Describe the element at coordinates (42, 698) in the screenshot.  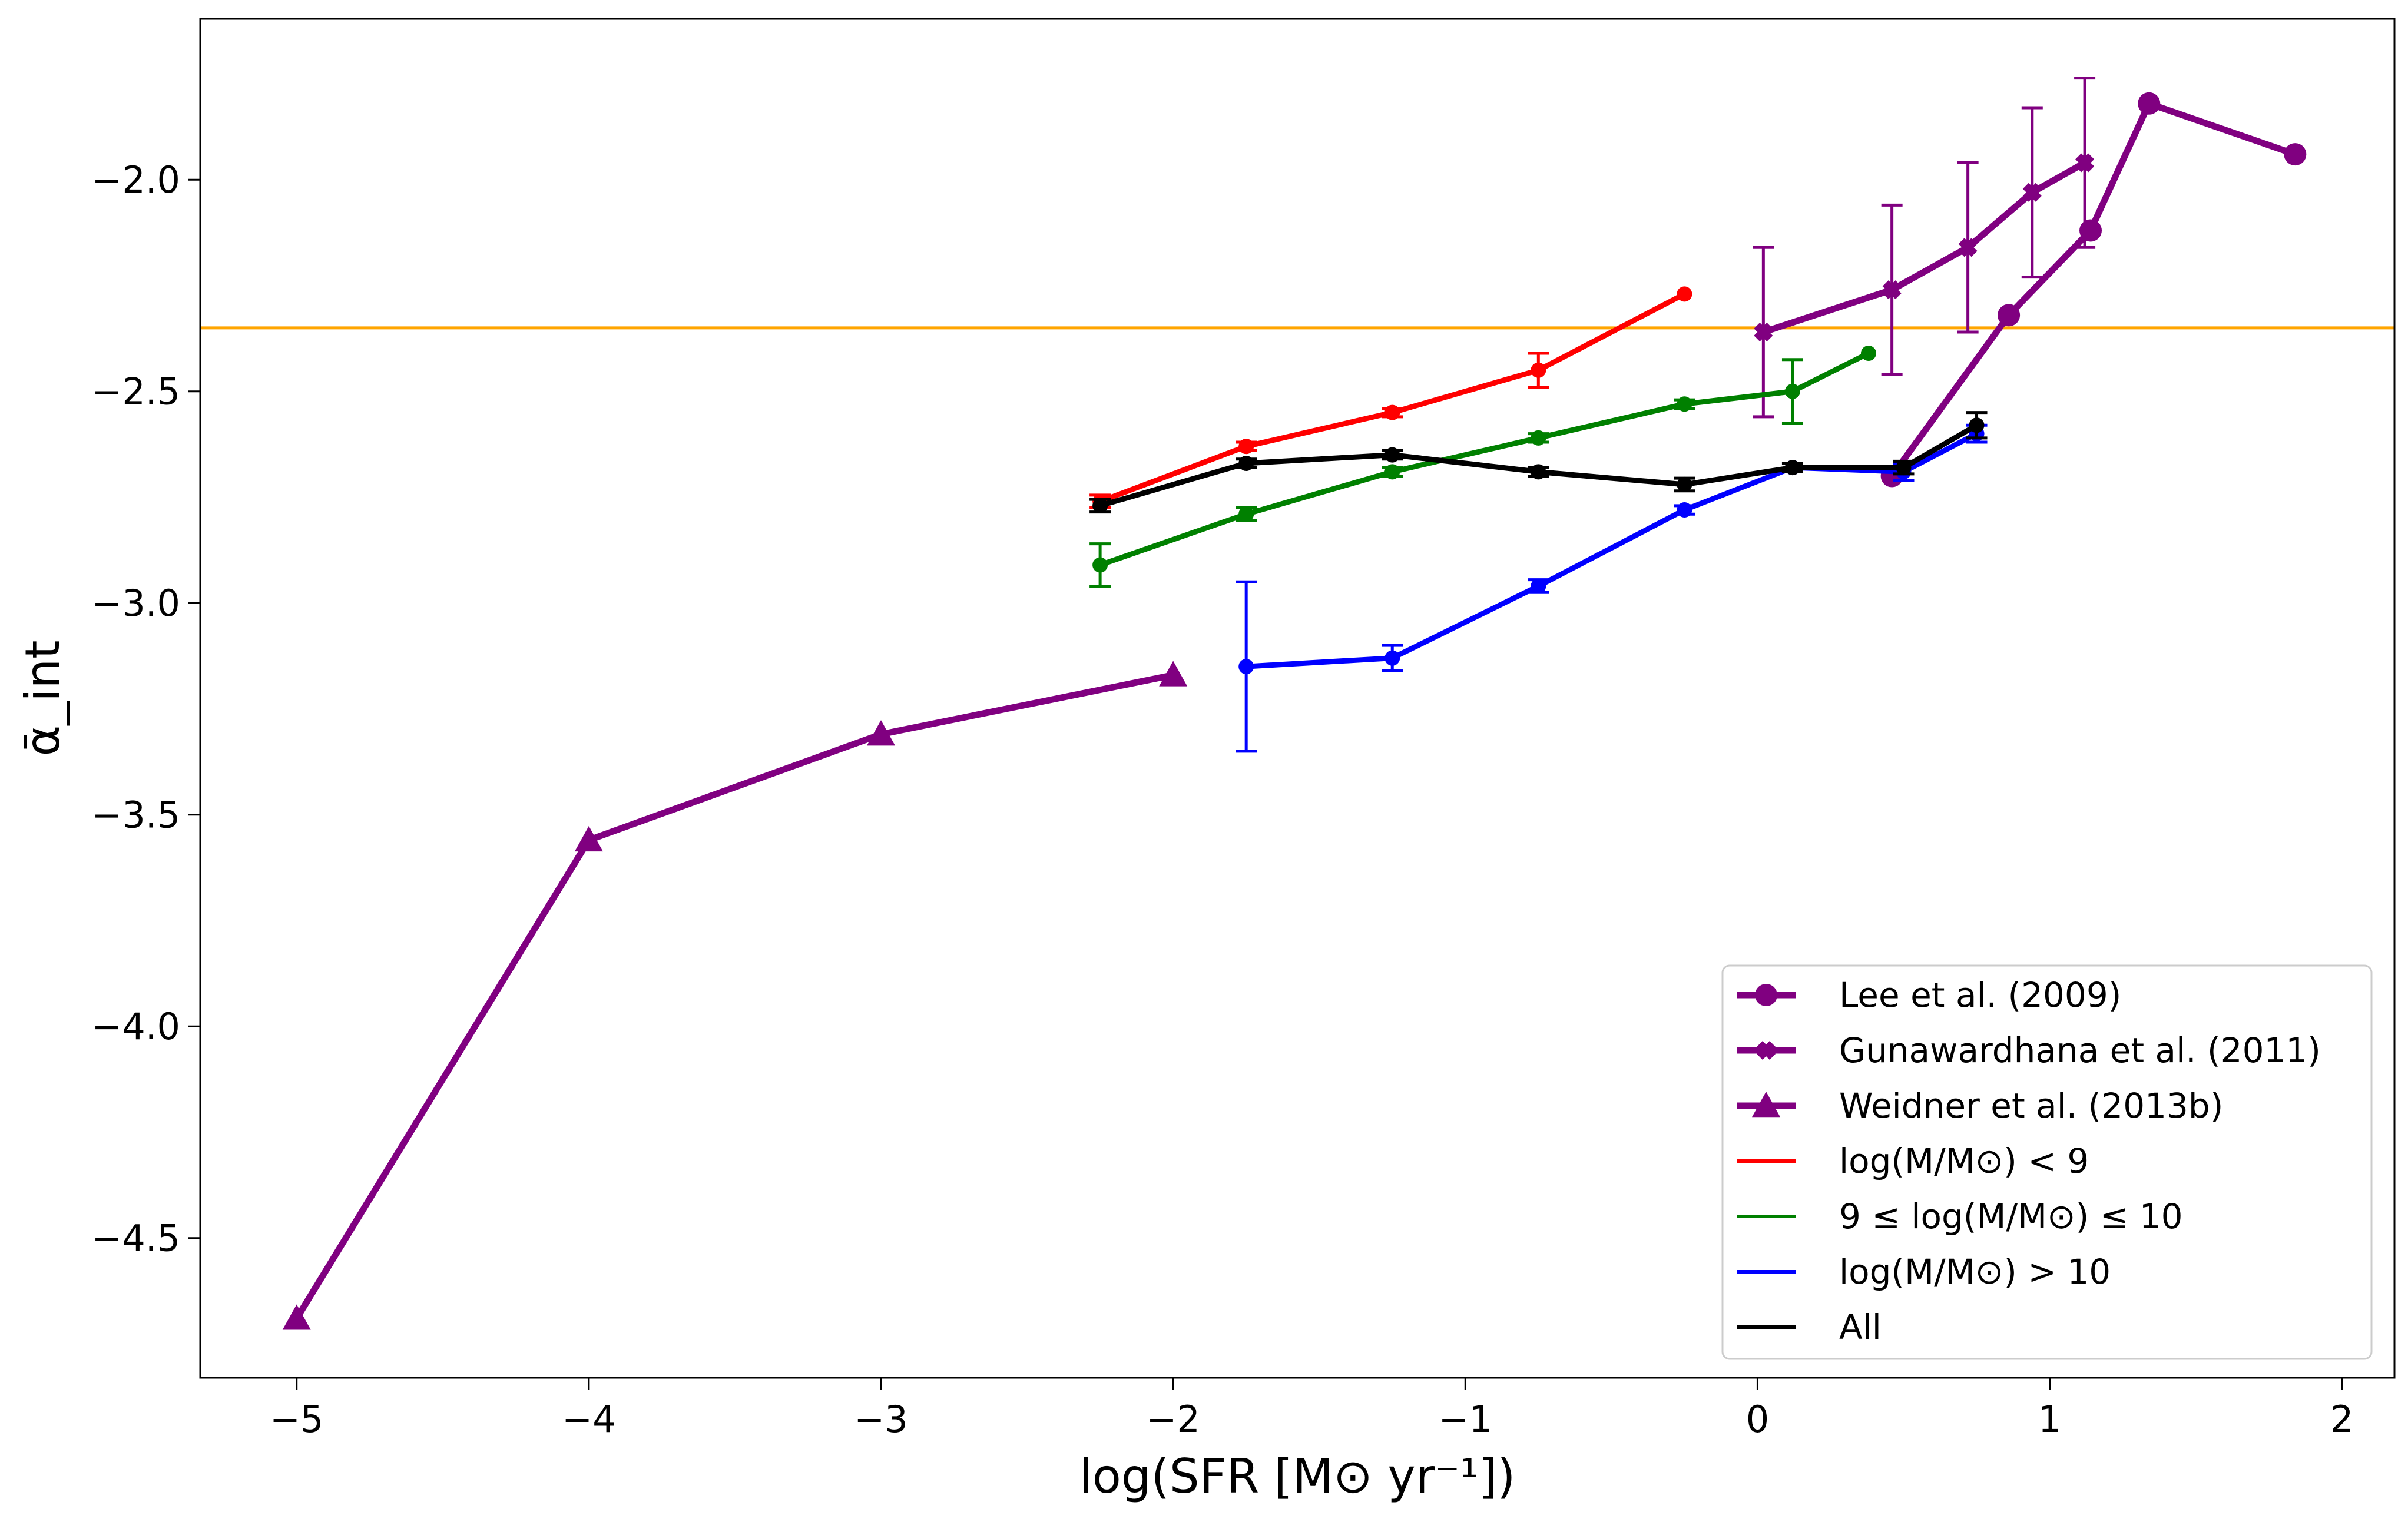
I see `y-axis-label: ᾱ_int` at that location.